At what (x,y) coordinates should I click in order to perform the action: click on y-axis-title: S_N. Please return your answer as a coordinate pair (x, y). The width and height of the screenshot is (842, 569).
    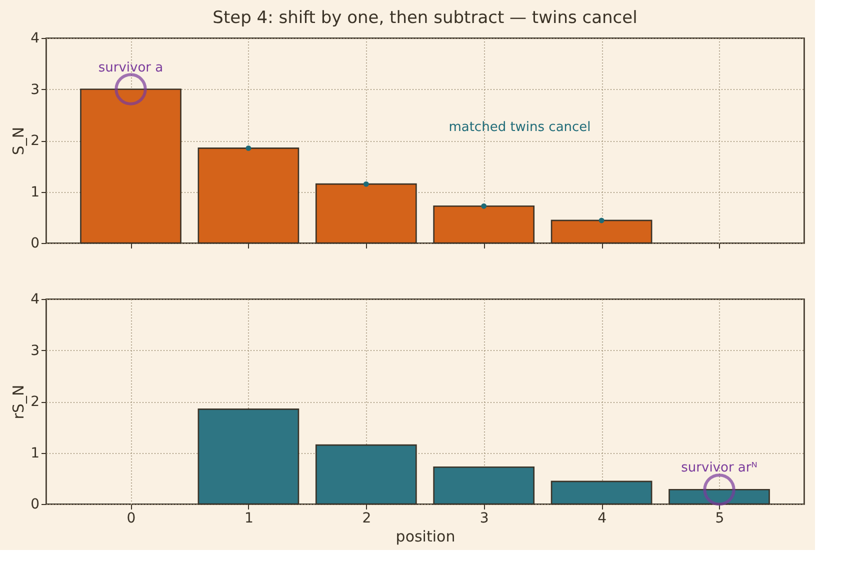
    Looking at the image, I should click on (19, 141).